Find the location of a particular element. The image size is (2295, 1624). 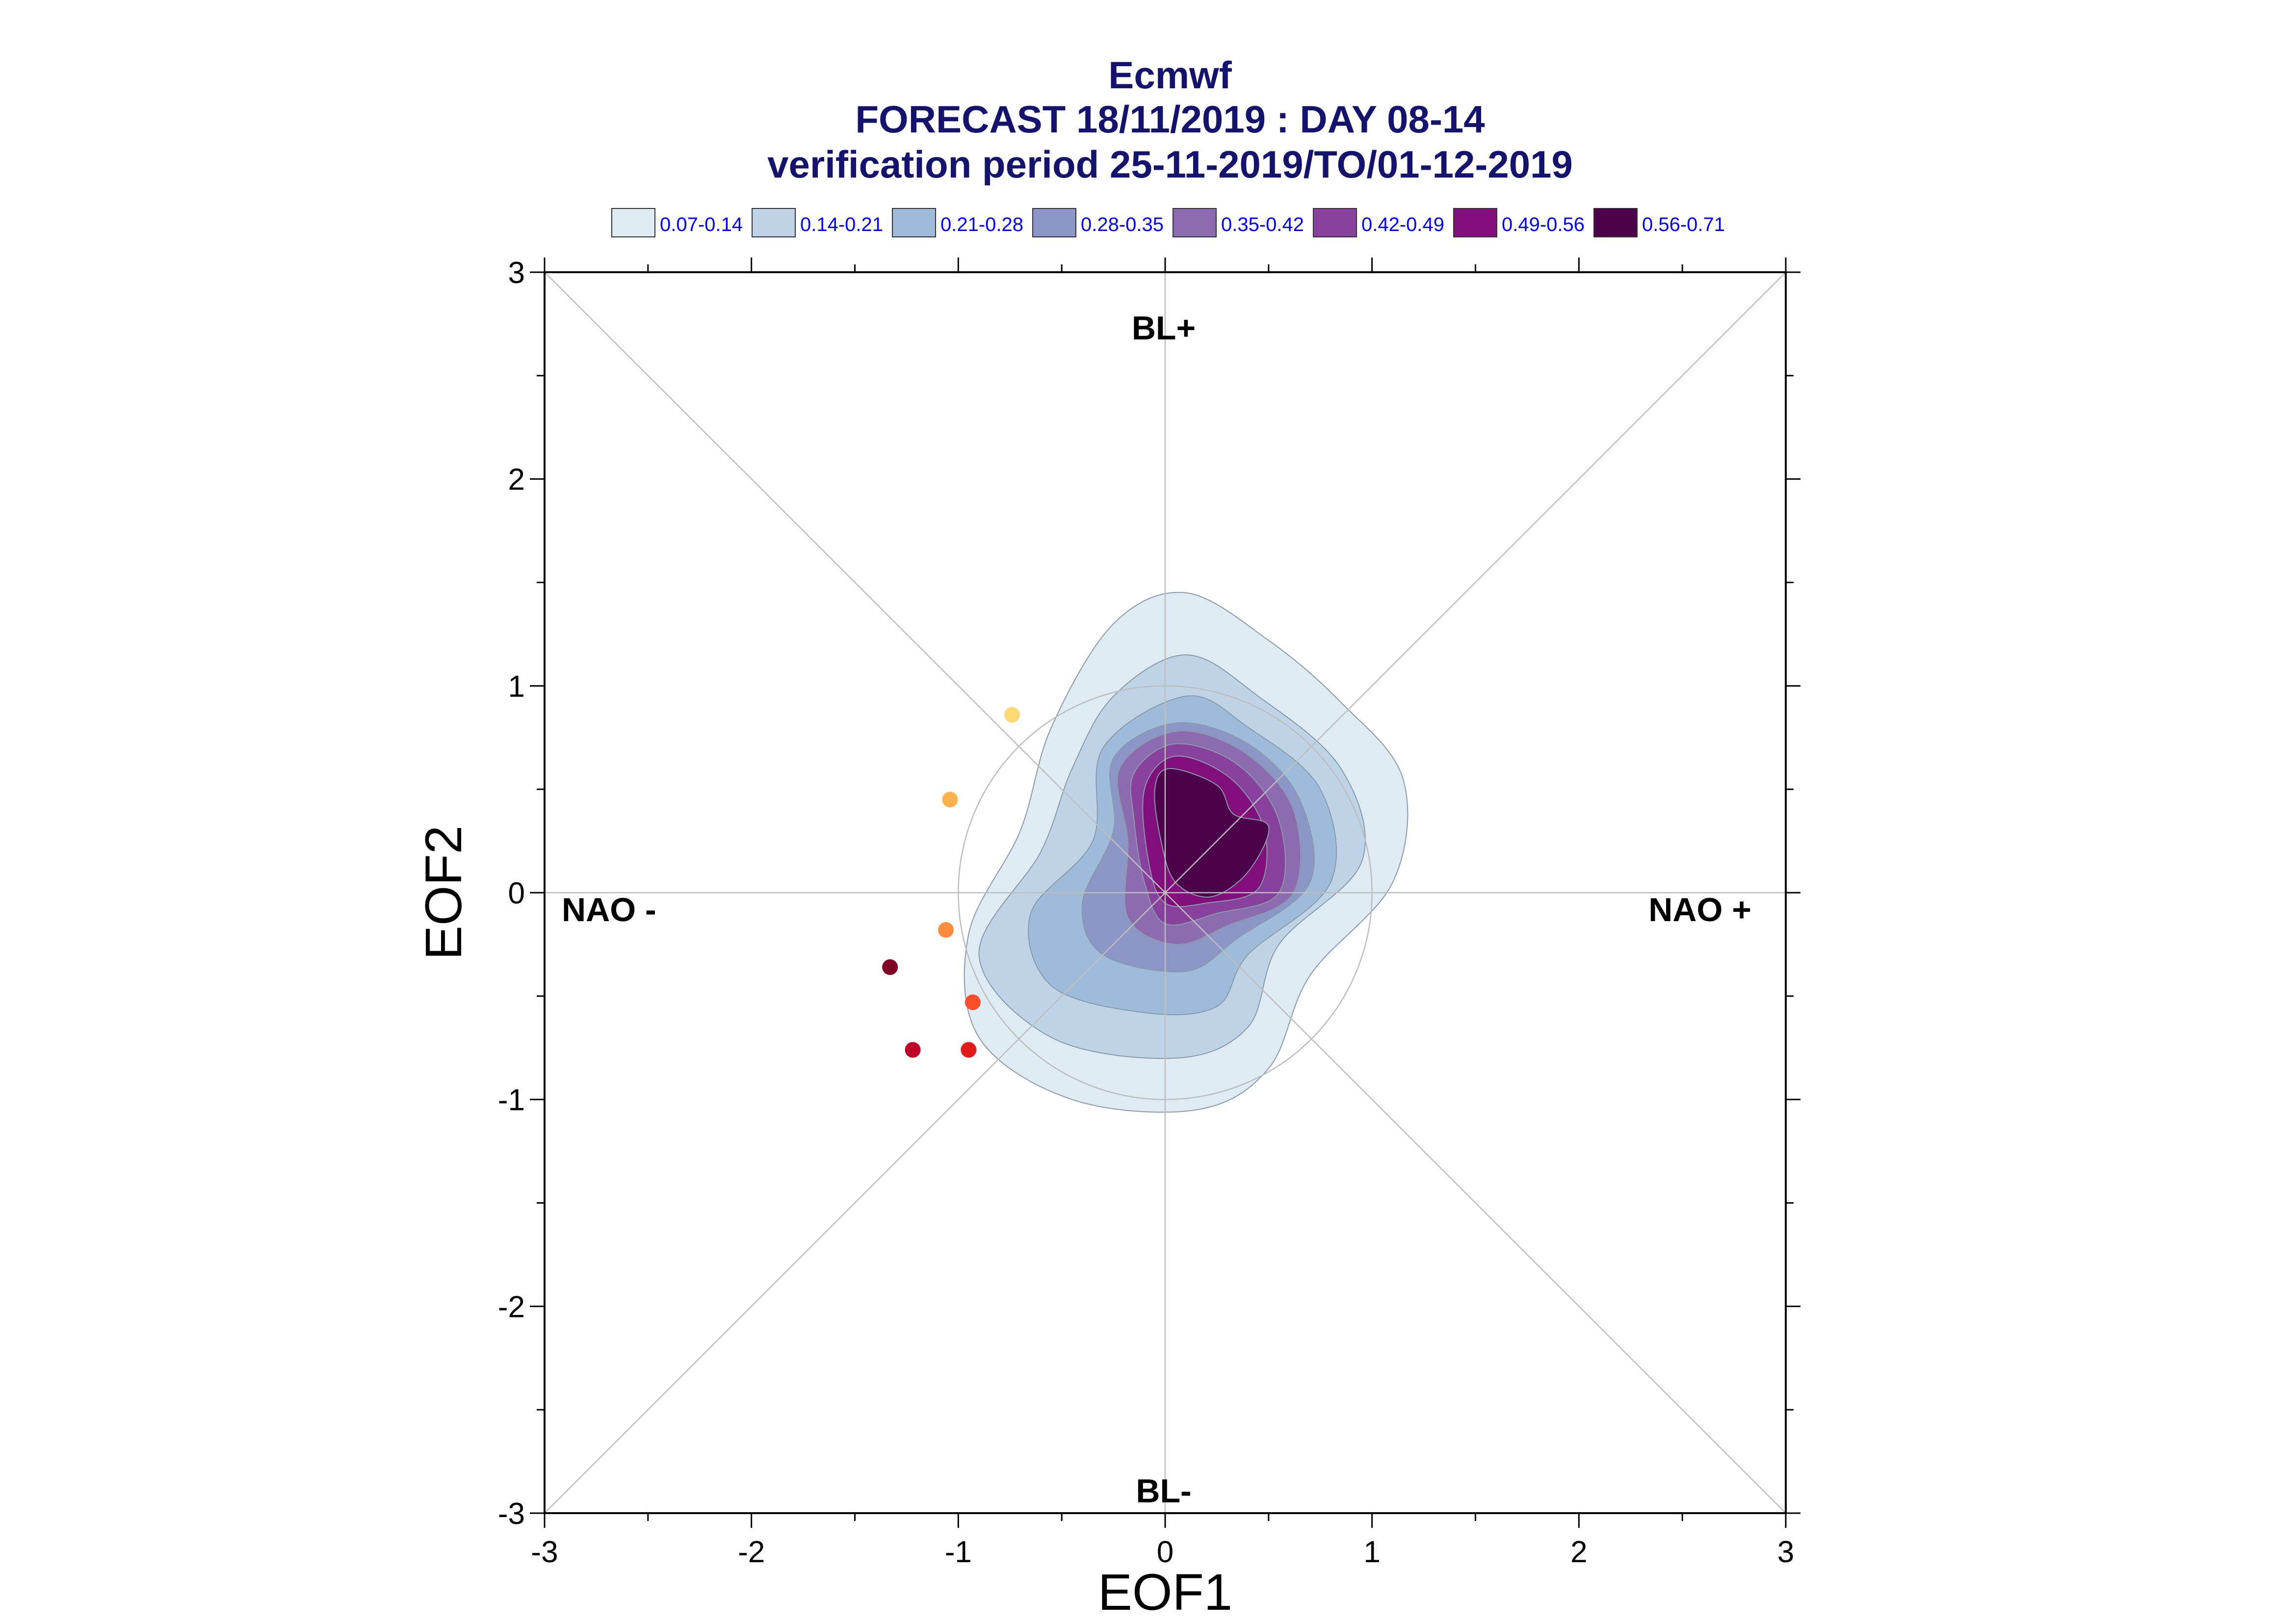

x-tick-label: 0 is located at coordinates (1166, 1552).